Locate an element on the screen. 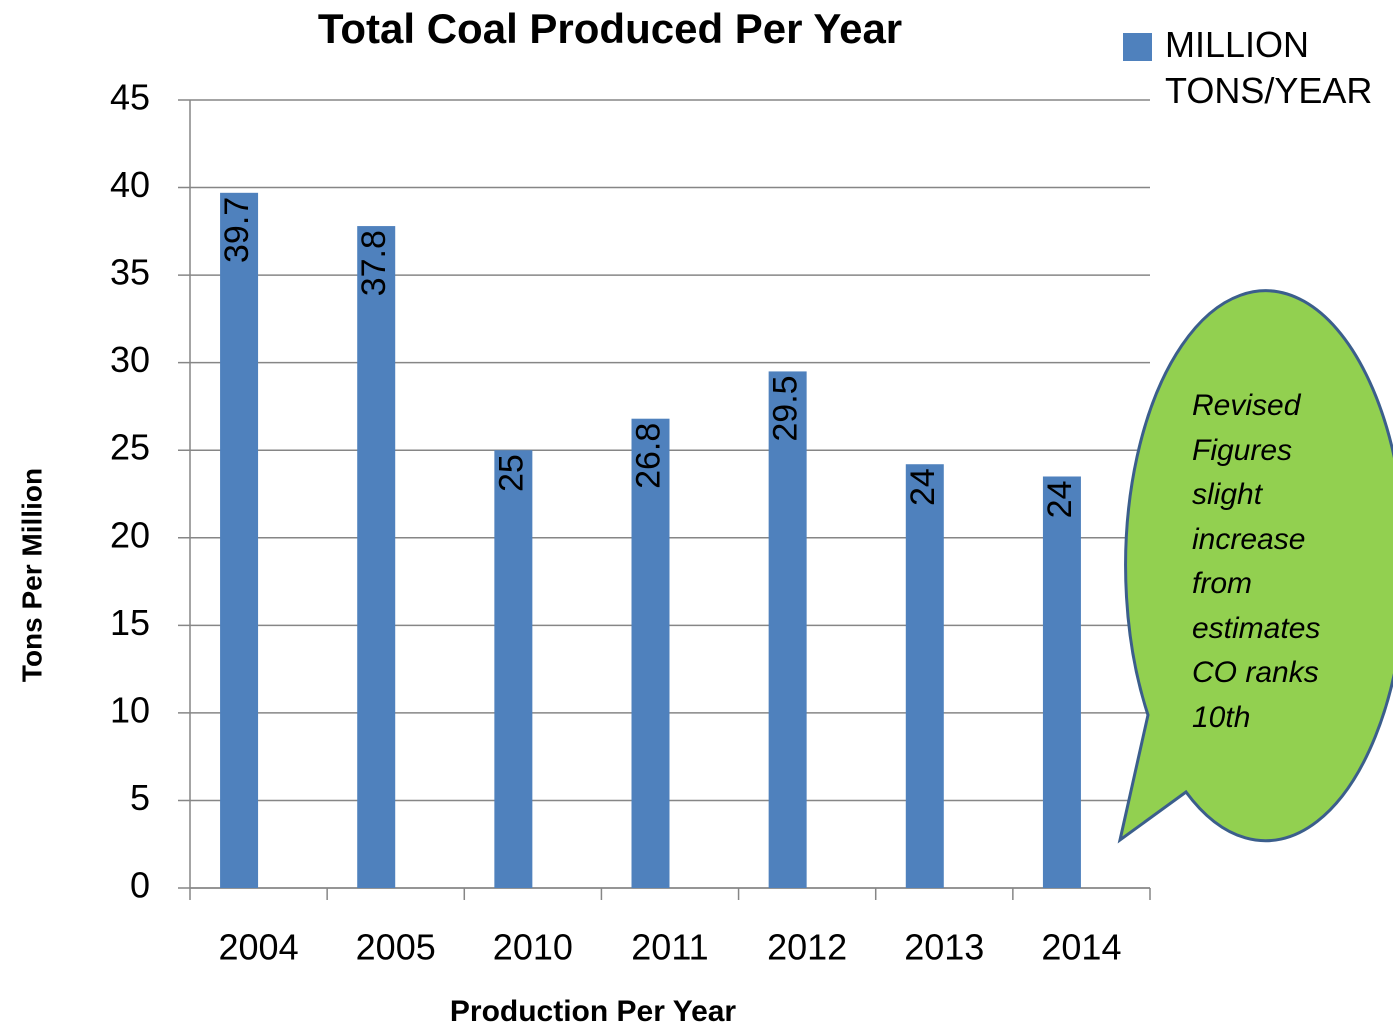 The width and height of the screenshot is (1393, 1030). data-label: 25 is located at coordinates (511, 473).